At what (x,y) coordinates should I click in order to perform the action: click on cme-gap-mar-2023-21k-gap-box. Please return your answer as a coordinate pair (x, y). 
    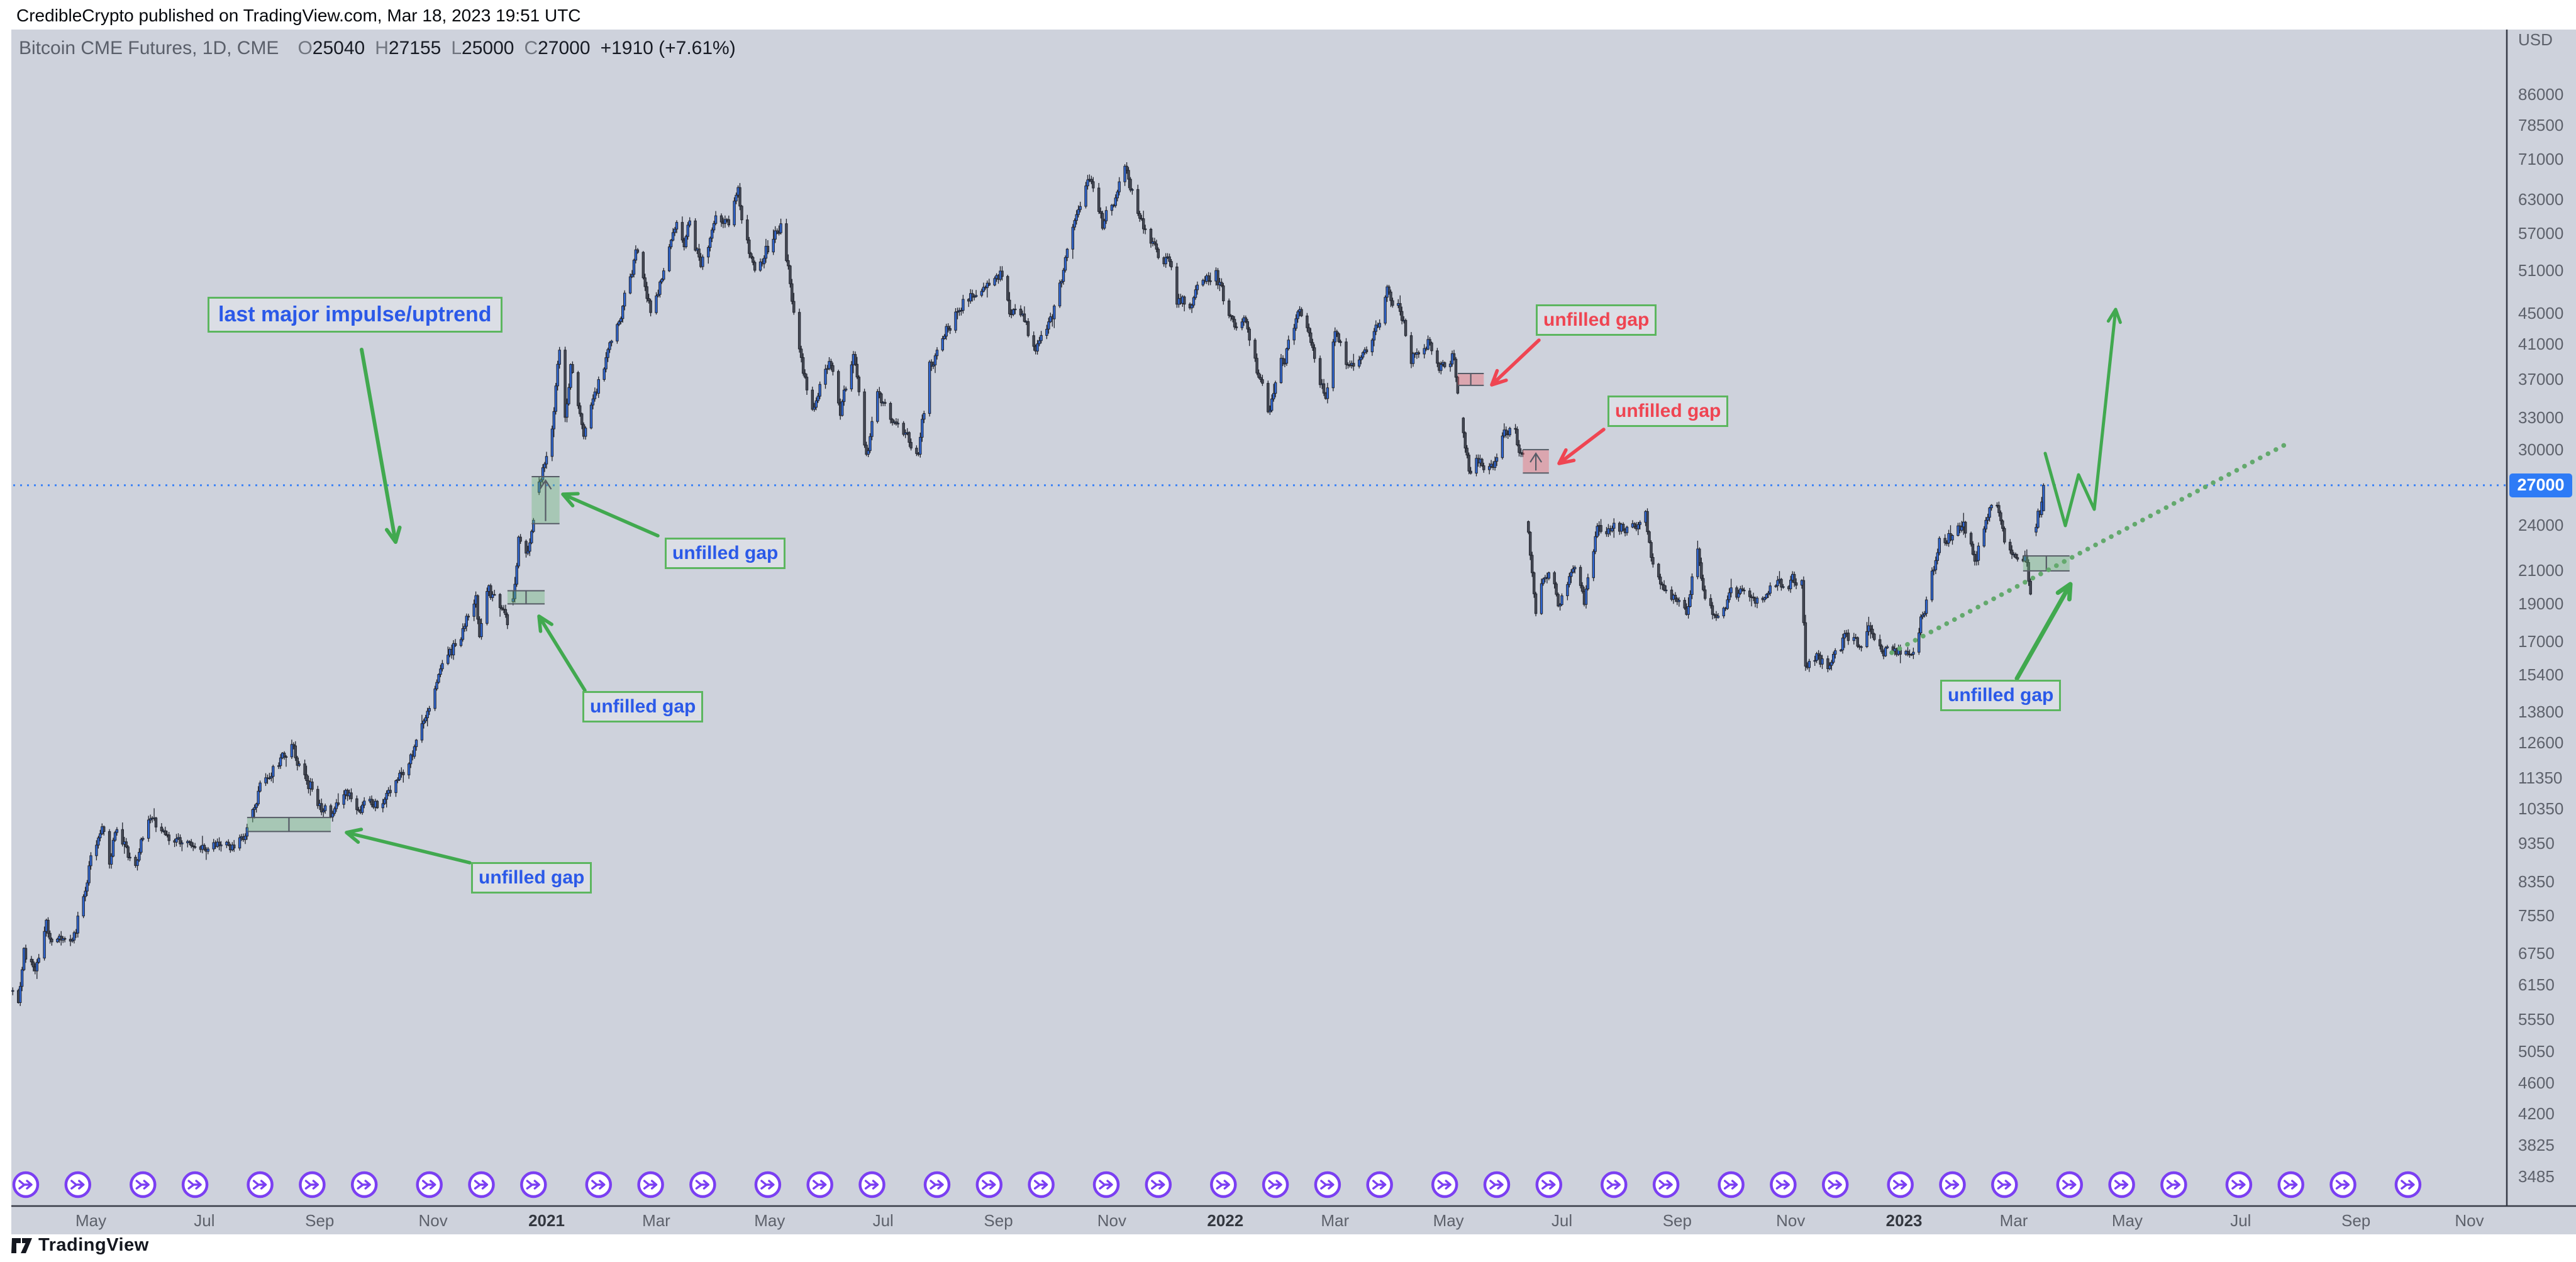
    Looking at the image, I should click on (2046, 563).